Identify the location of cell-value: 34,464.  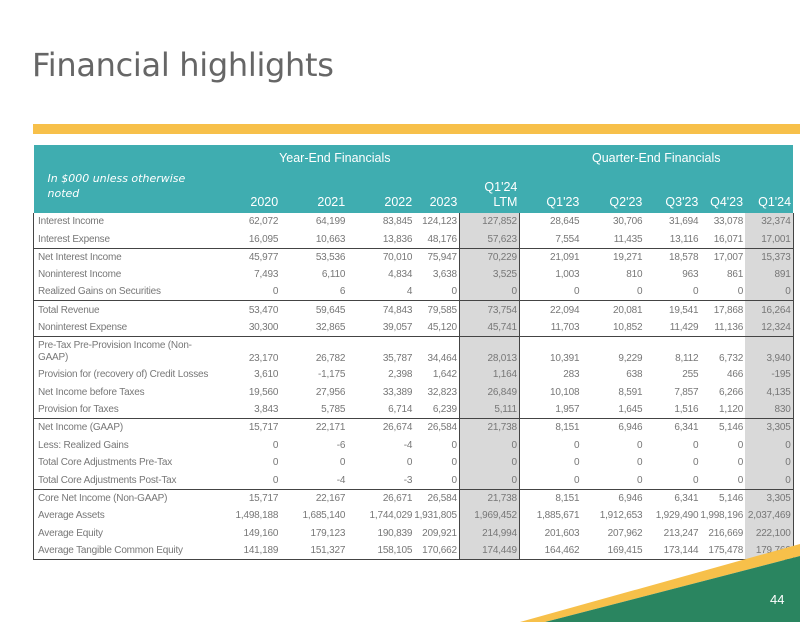
(437, 351).